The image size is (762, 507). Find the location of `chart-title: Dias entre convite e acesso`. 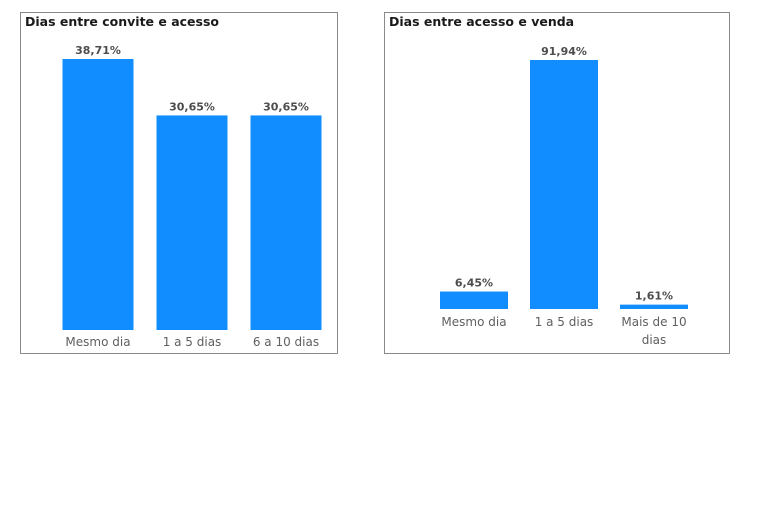

chart-title: Dias entre convite e acesso is located at coordinates (122, 21).